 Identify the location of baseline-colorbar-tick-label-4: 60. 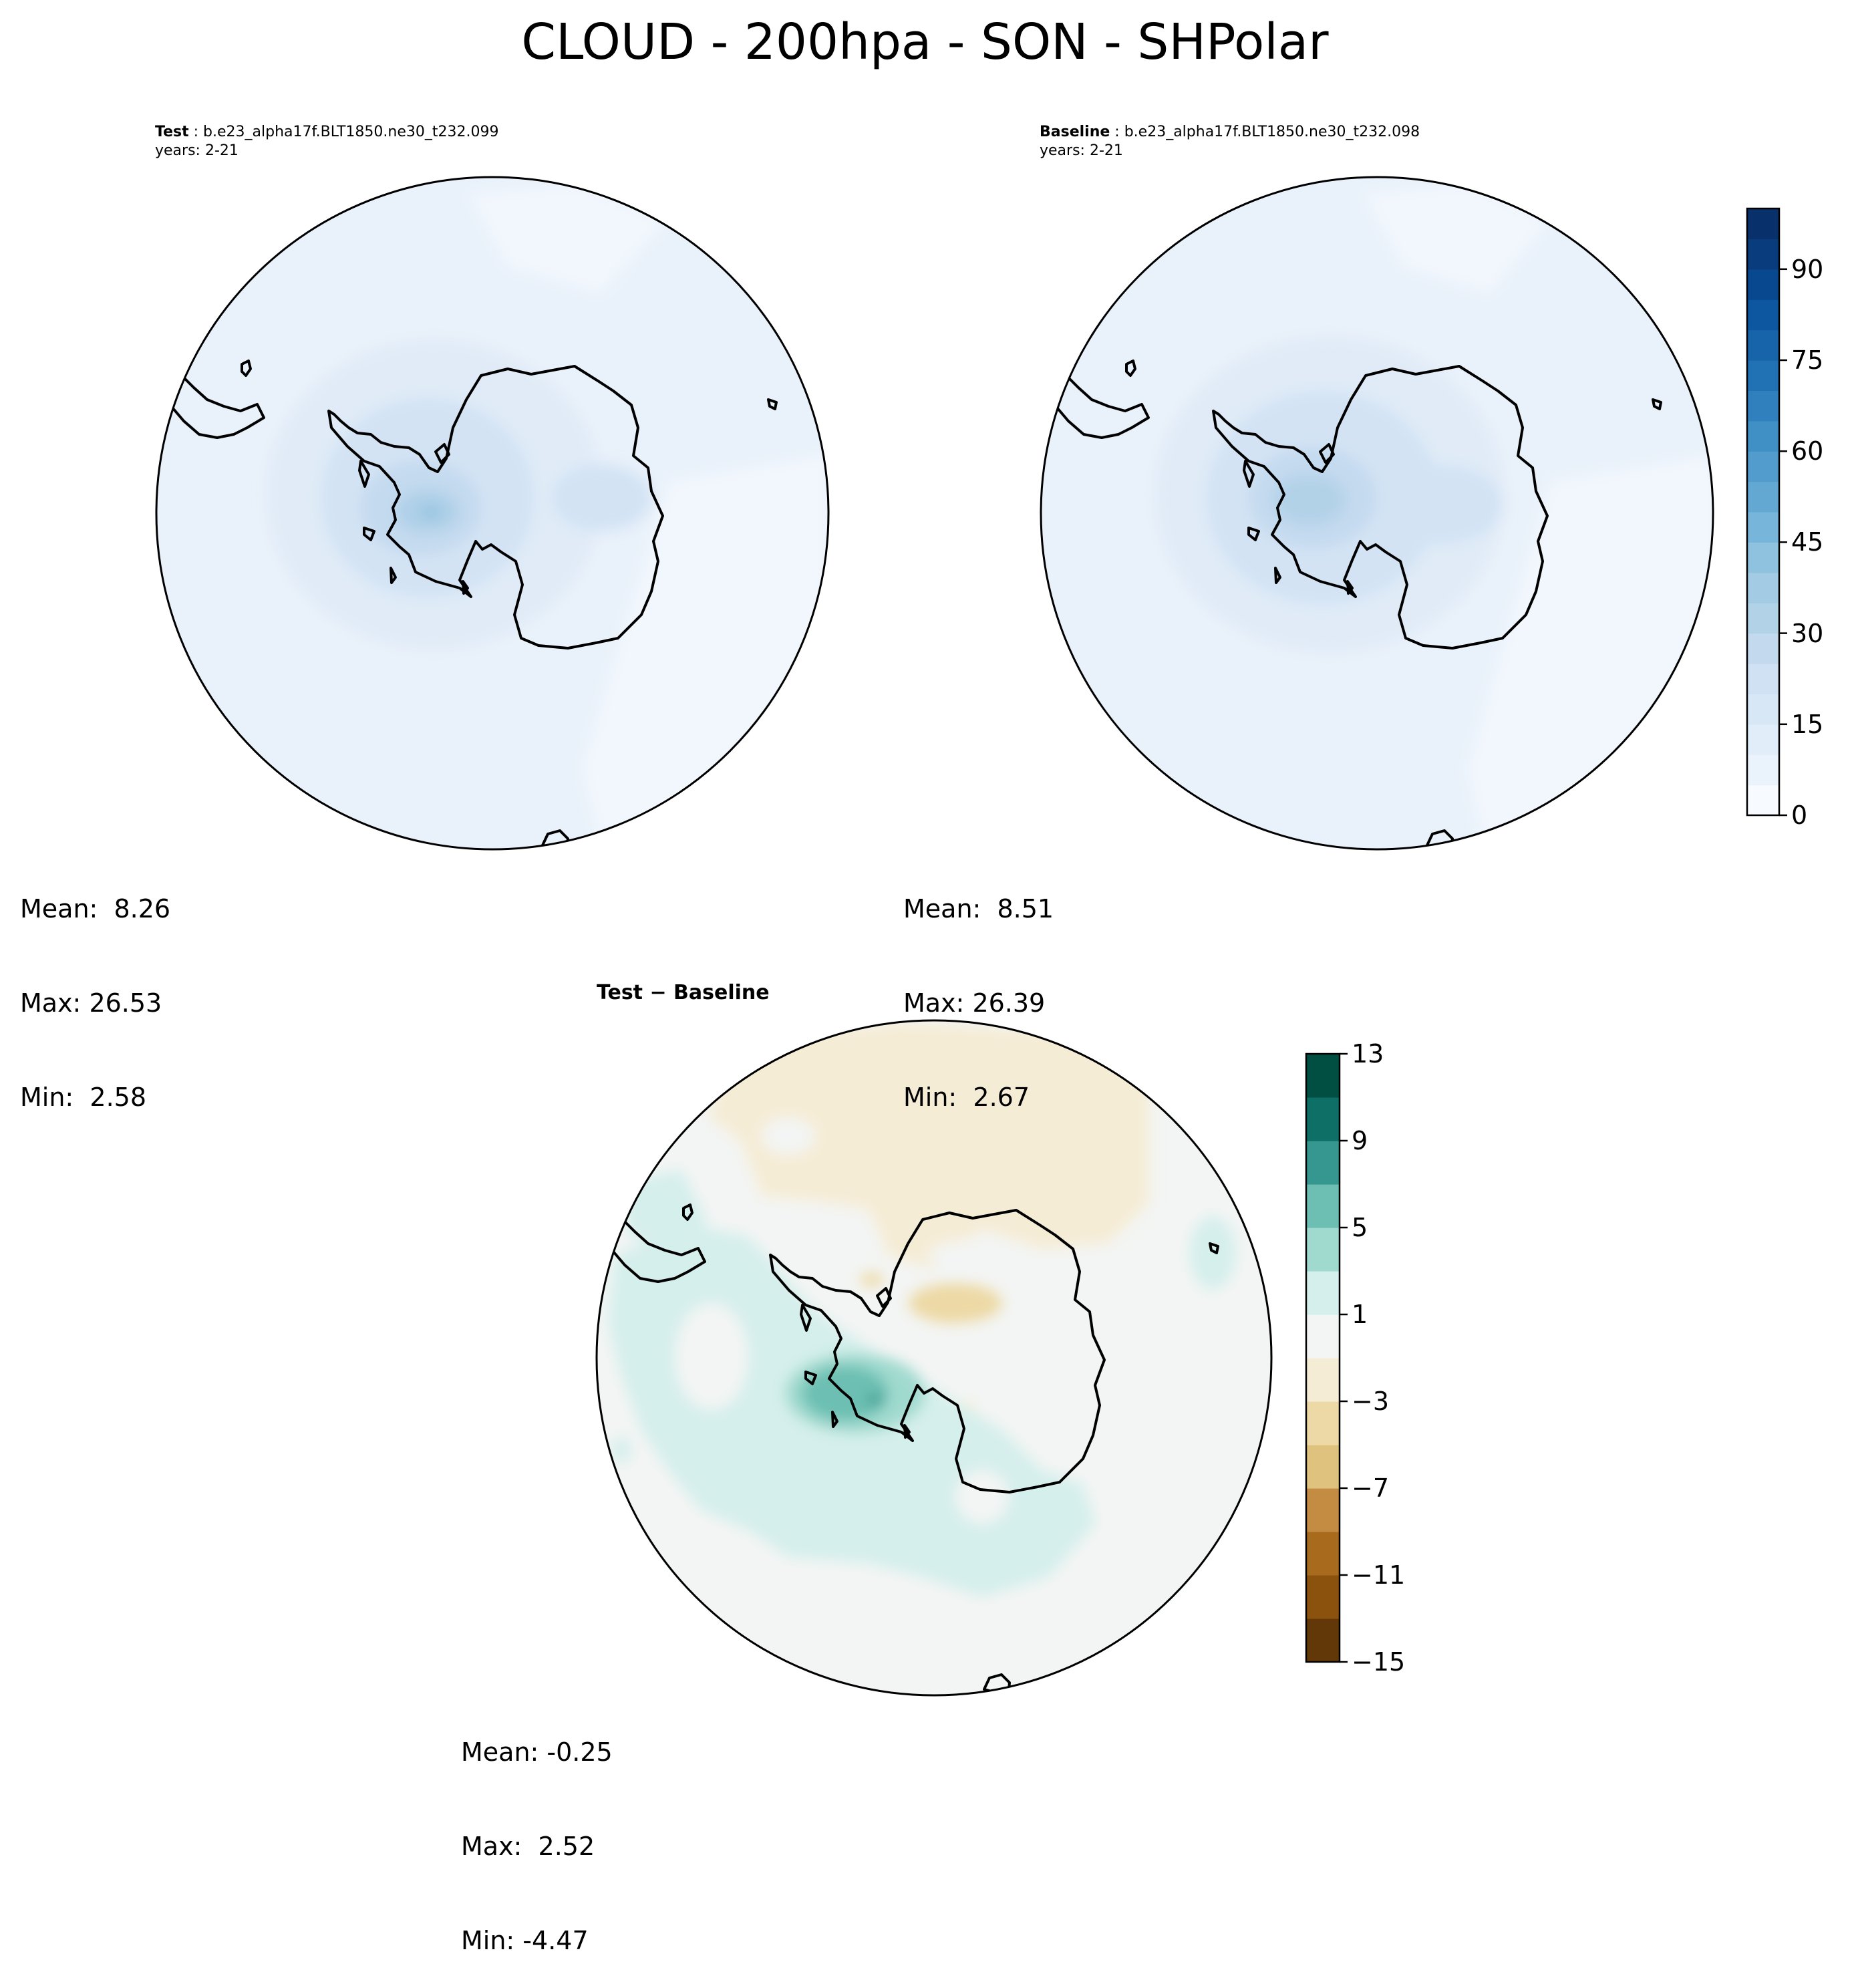
(1808, 451).